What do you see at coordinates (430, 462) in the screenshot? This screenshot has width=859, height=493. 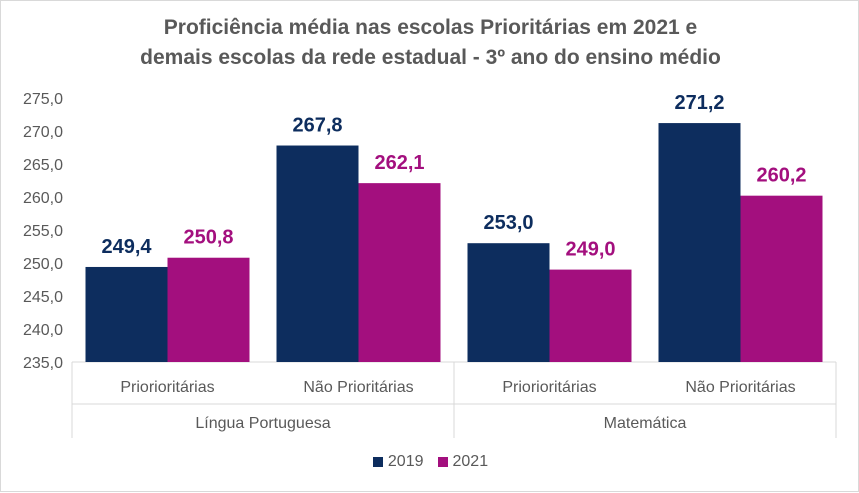 I see `legend: 2019 2021` at bounding box center [430, 462].